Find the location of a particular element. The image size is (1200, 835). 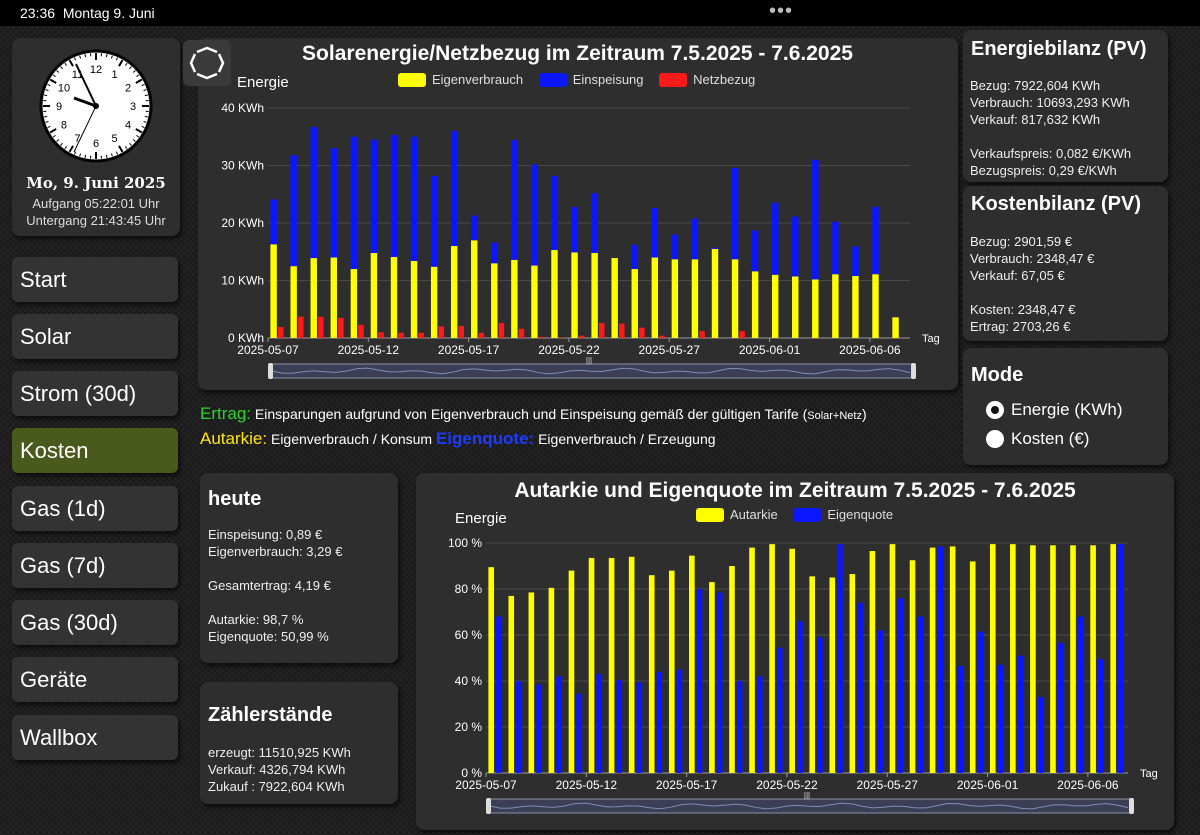

radio-unchecked-icon is located at coordinates (995, 439).